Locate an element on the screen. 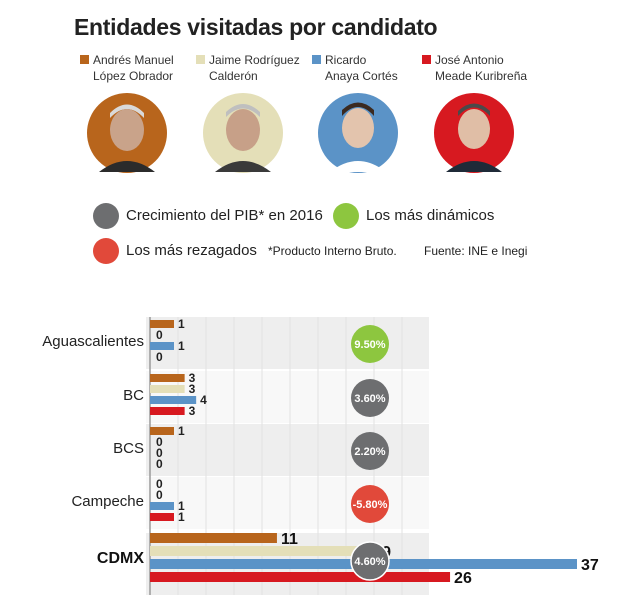  gdp-label: 9.50% is located at coordinates (369, 345).